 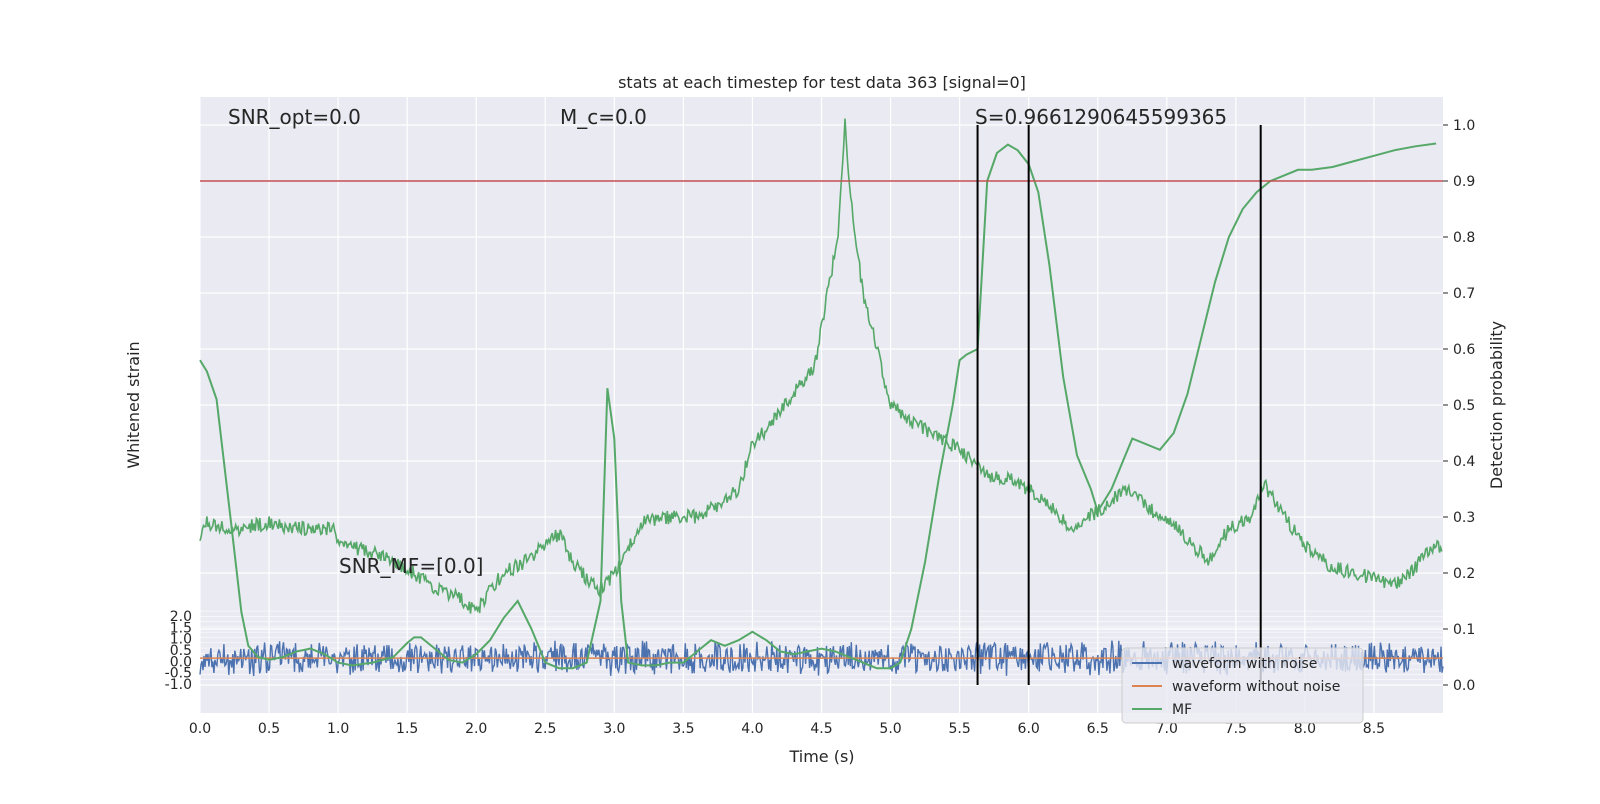 I want to click on y-right-tick-label: 0.6, so click(x=1464, y=350).